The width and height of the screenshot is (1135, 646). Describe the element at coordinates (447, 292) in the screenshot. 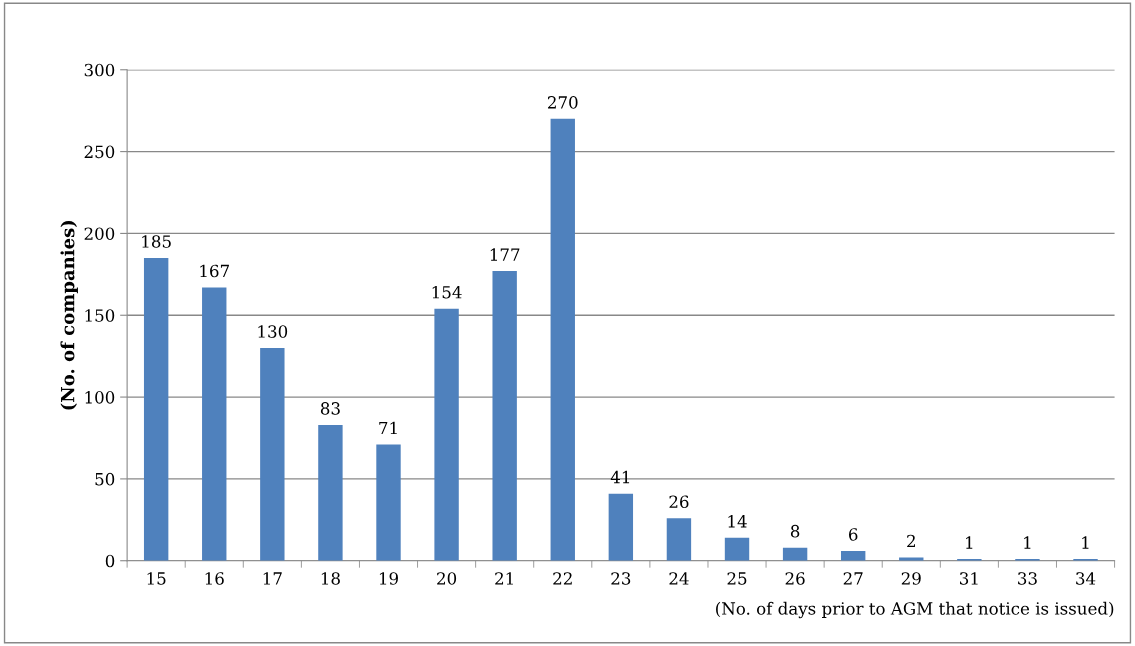

I see `data-label: 154` at that location.